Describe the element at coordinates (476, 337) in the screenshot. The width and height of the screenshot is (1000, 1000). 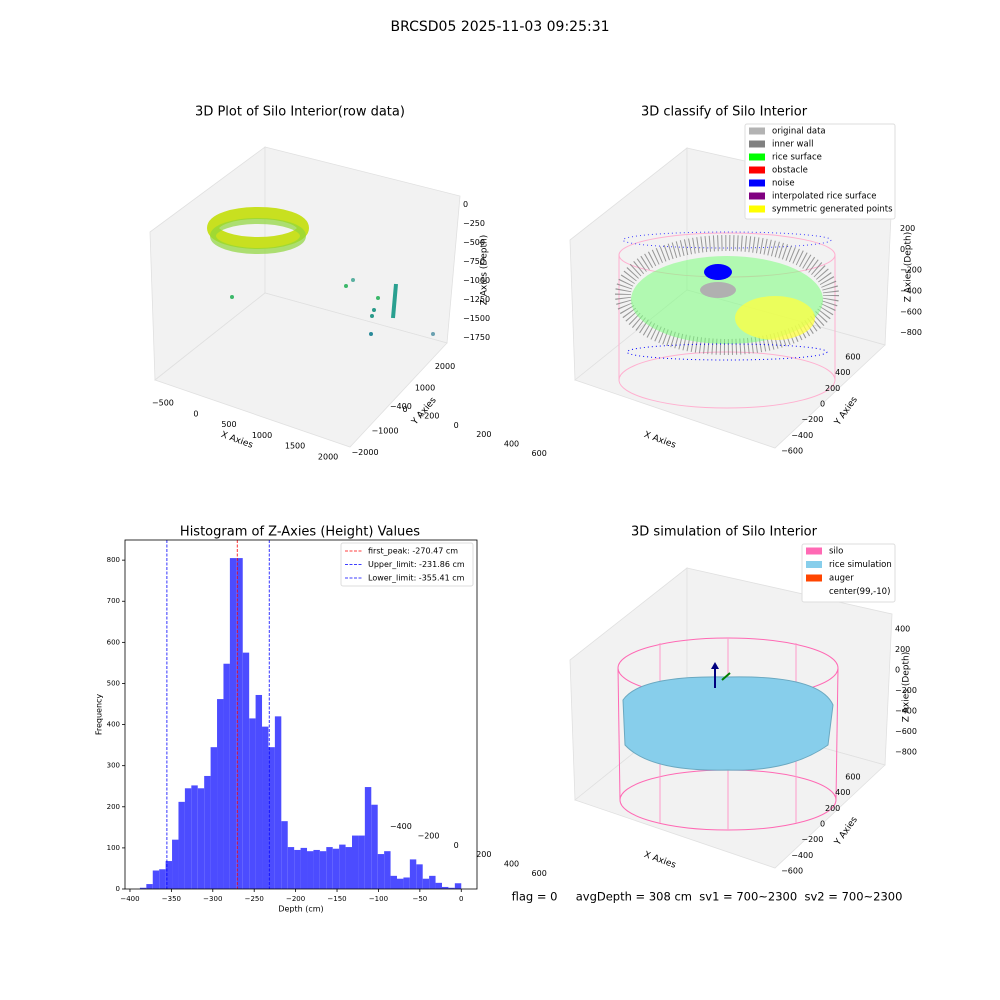
I see `z-tick-label: −1750` at that location.